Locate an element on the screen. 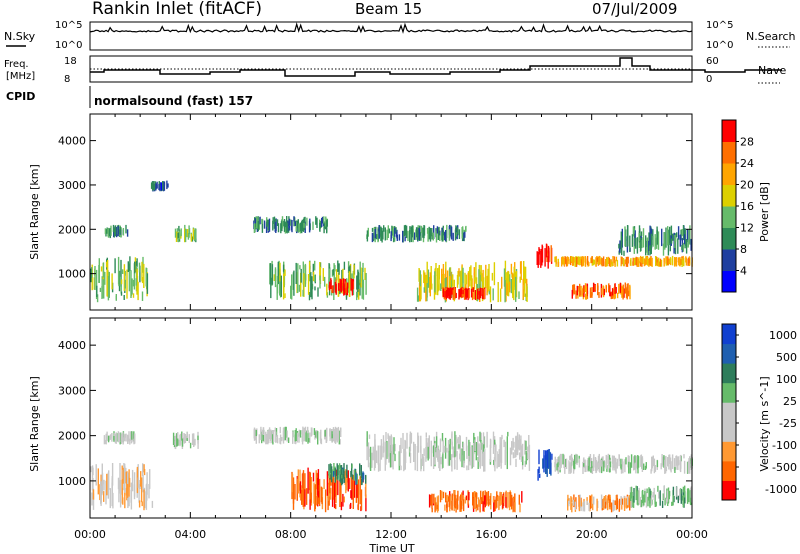 Image resolution: width=800 pixels, height=554 pixels. nsearch-tick-bottom: 10^0 is located at coordinates (719, 45).